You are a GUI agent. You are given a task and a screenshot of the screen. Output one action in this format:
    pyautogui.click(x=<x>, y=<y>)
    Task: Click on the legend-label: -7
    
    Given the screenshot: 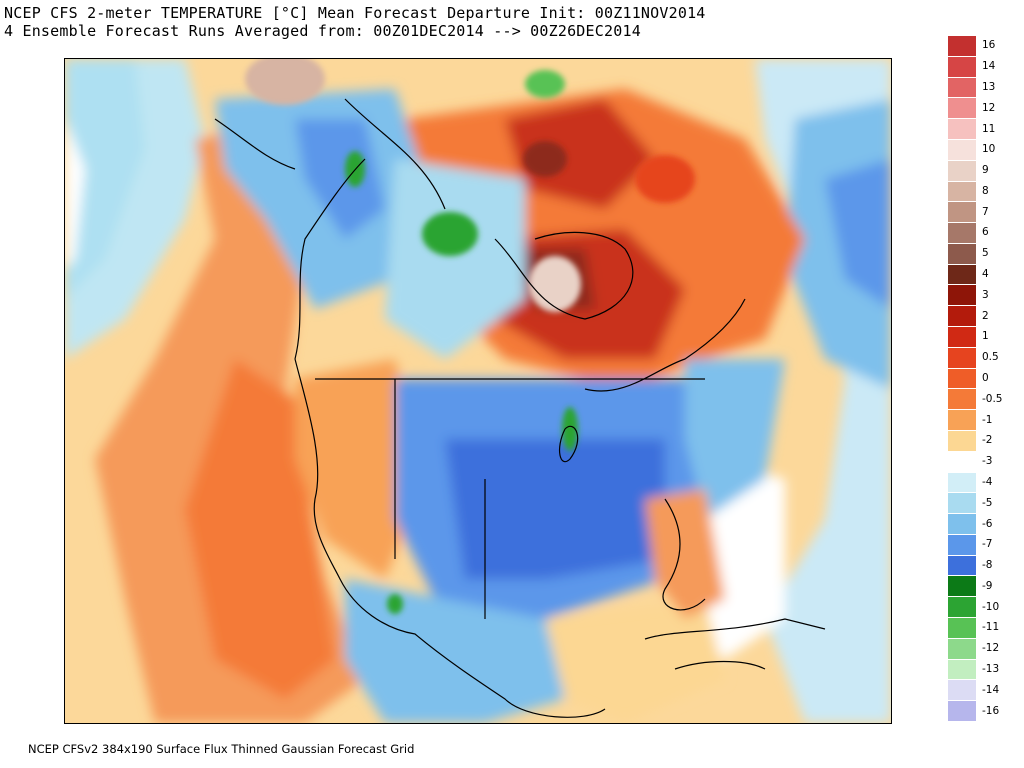 What is the action you would take?
    pyautogui.click(x=987, y=544)
    